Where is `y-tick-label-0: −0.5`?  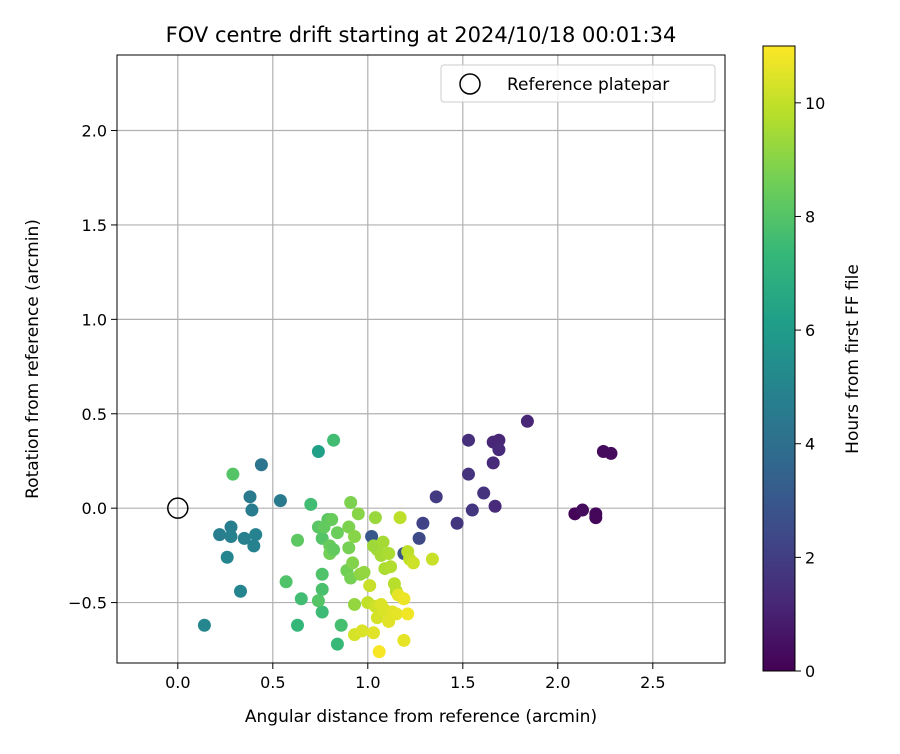
y-tick-label-0: −0.5 is located at coordinates (87, 603).